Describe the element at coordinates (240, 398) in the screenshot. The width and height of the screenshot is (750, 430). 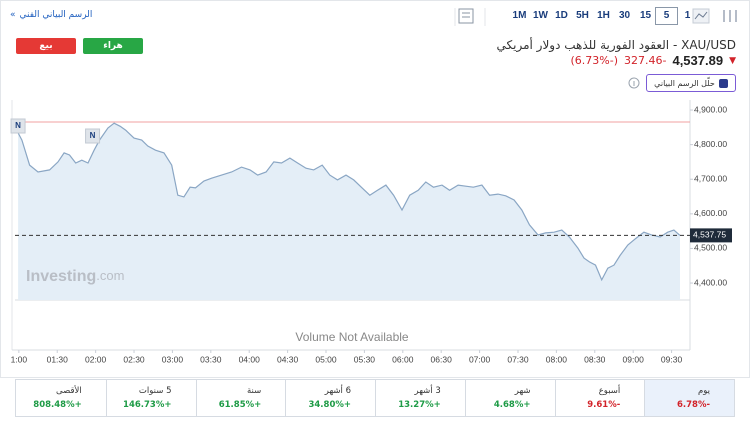
I see `performance-cell: سنة +61.85%` at that location.